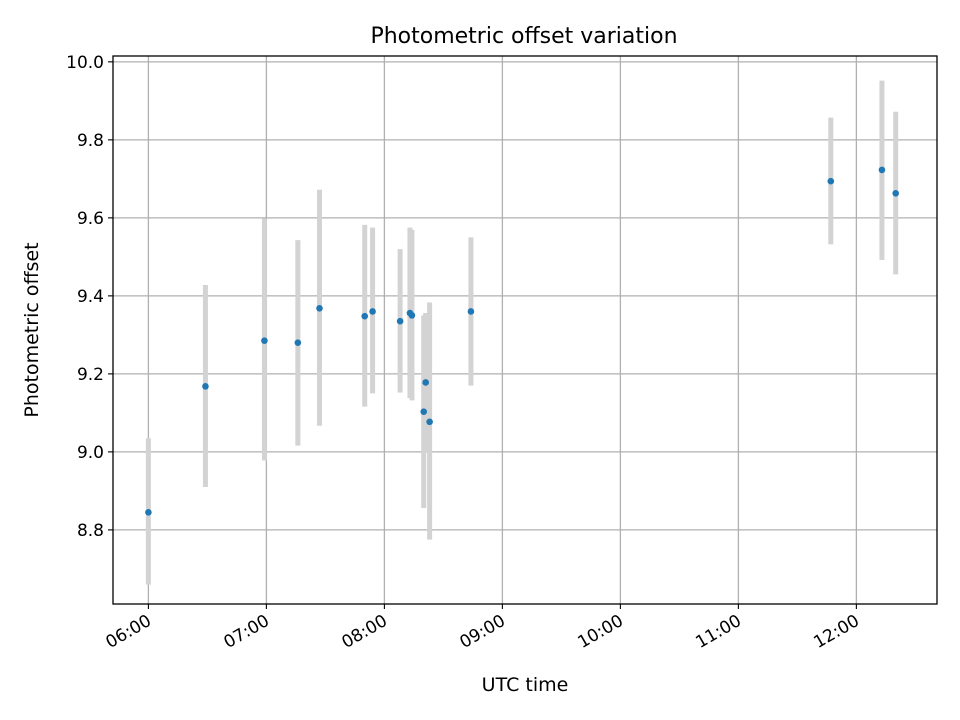 This screenshot has width=960, height=720. What do you see at coordinates (836, 632) in the screenshot?
I see `x-tick-label: 12:00` at bounding box center [836, 632].